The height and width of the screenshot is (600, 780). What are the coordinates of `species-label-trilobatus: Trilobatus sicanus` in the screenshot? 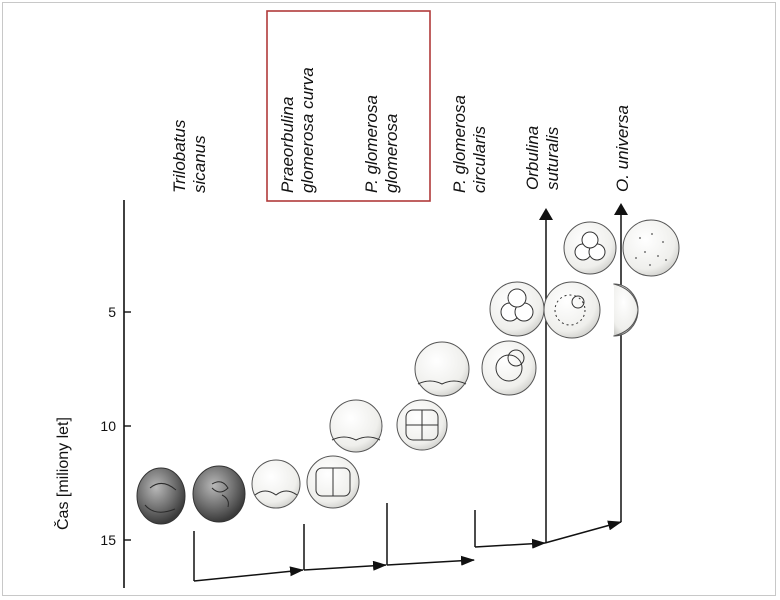 It's located at (189, 154).